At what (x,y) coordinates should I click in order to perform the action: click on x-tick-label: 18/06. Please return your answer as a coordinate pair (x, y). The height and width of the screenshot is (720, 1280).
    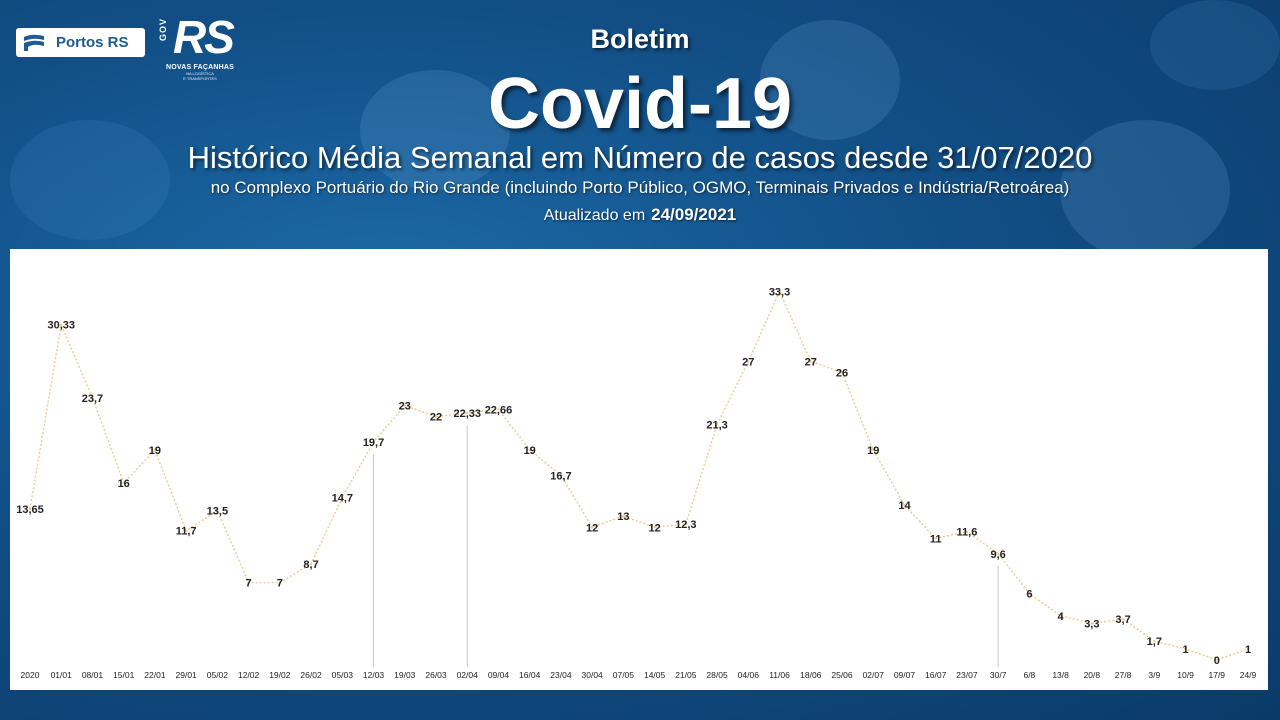
    Looking at the image, I should click on (811, 675).